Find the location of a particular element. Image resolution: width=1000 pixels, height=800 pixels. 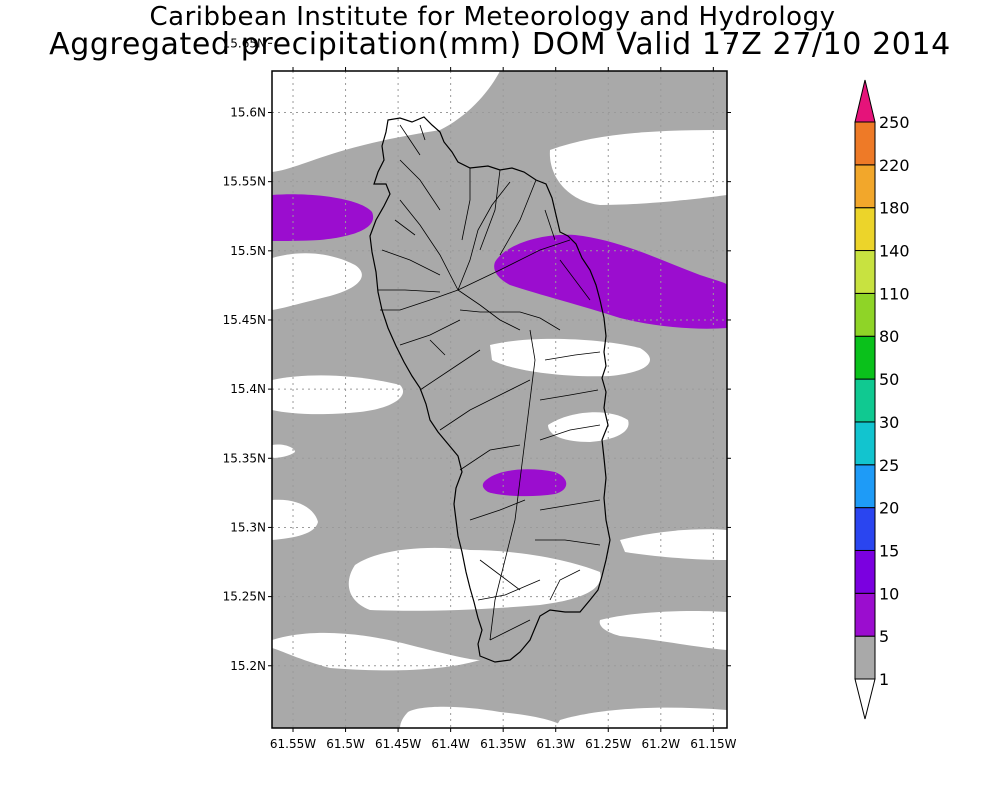

lat-tick-label: 15.6N is located at coordinates (248, 112).